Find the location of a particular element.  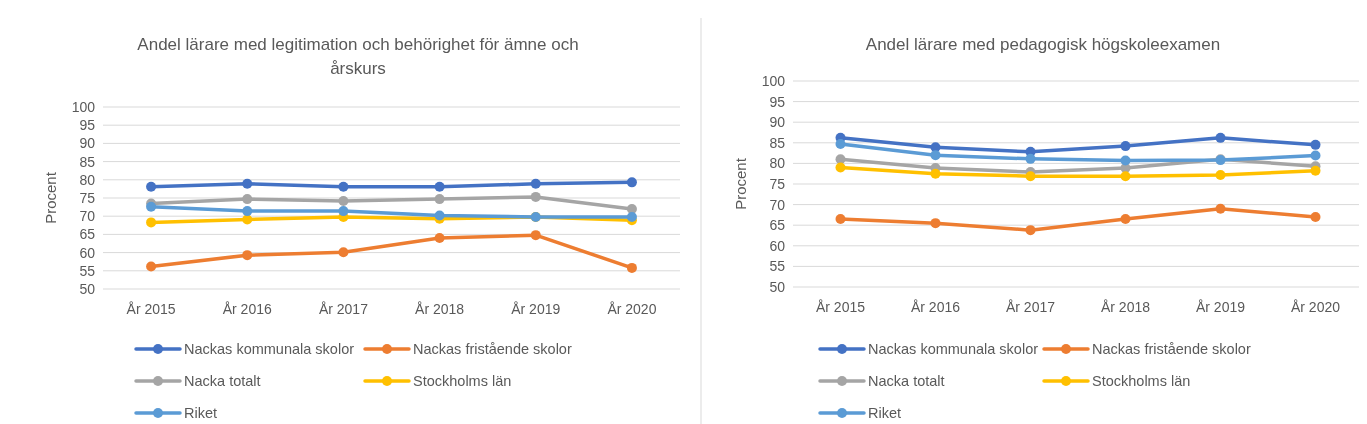

chart-title: Andel lärare med pedagogisk högskoleexamen is located at coordinates (1043, 44).